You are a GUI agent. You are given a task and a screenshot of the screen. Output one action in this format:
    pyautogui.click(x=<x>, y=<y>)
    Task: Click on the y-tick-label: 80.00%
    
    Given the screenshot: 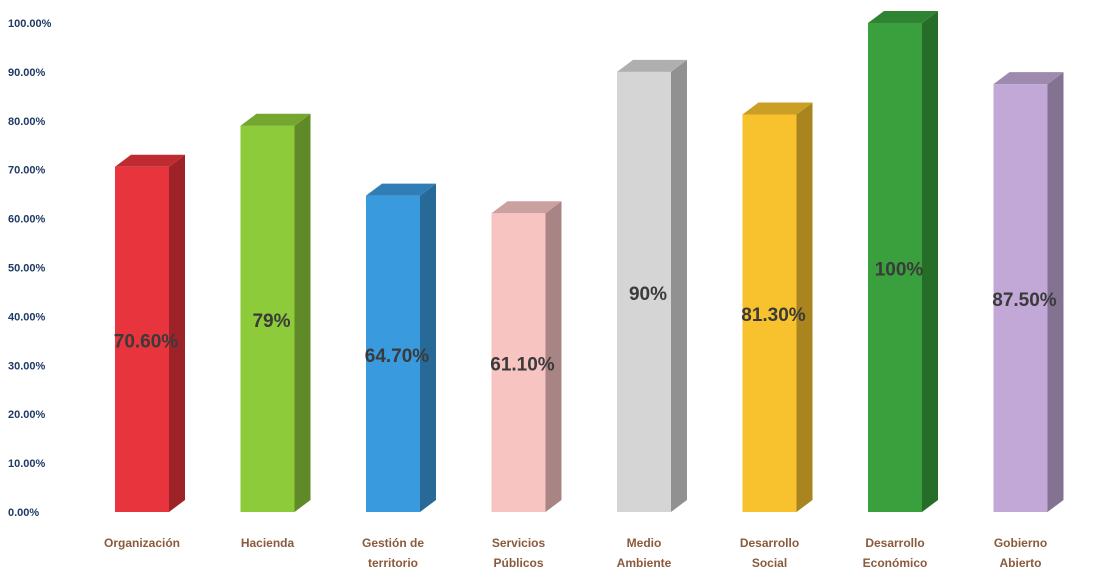 What is the action you would take?
    pyautogui.click(x=27, y=122)
    